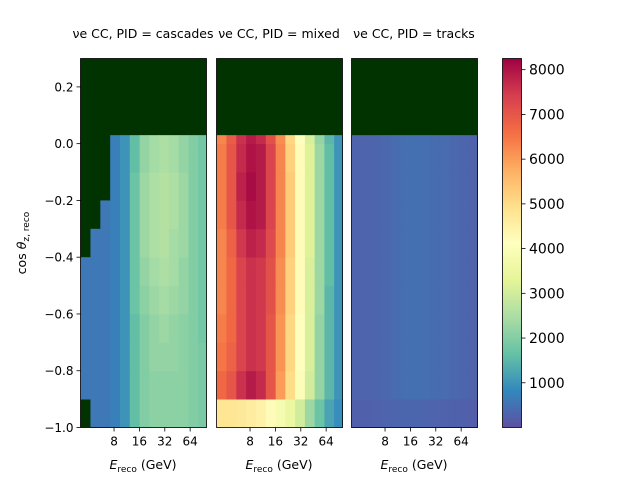  Describe the element at coordinates (385, 442) in the screenshot. I see `x-tick-label-tracks: 8` at that location.